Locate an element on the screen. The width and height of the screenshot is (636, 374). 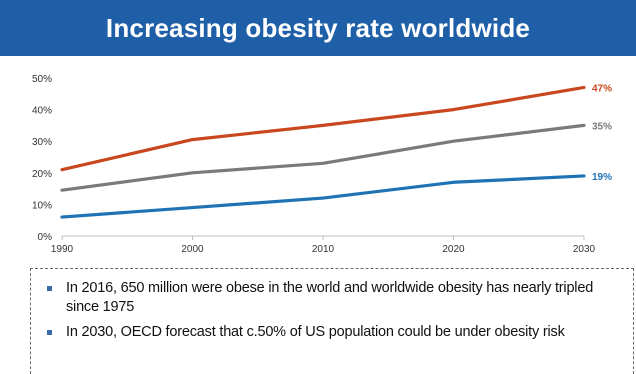
page-title: Increasing obesity rate worldwide is located at coordinates (318, 27).